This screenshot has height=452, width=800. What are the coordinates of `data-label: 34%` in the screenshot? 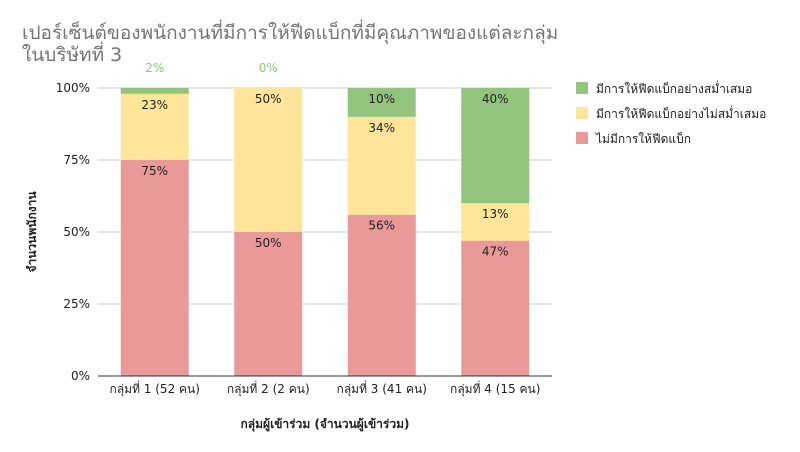 It's located at (381, 128).